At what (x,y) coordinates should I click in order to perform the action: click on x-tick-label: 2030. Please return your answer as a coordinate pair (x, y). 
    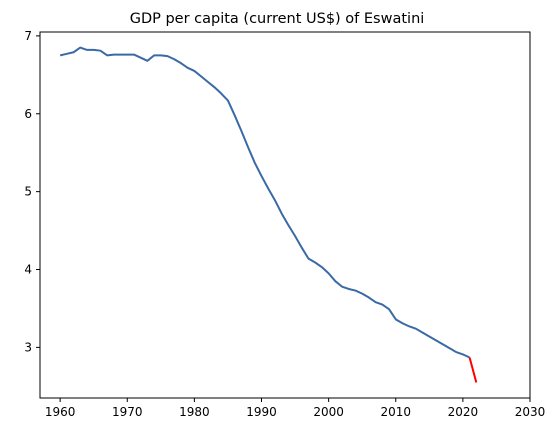
    Looking at the image, I should click on (530, 412).